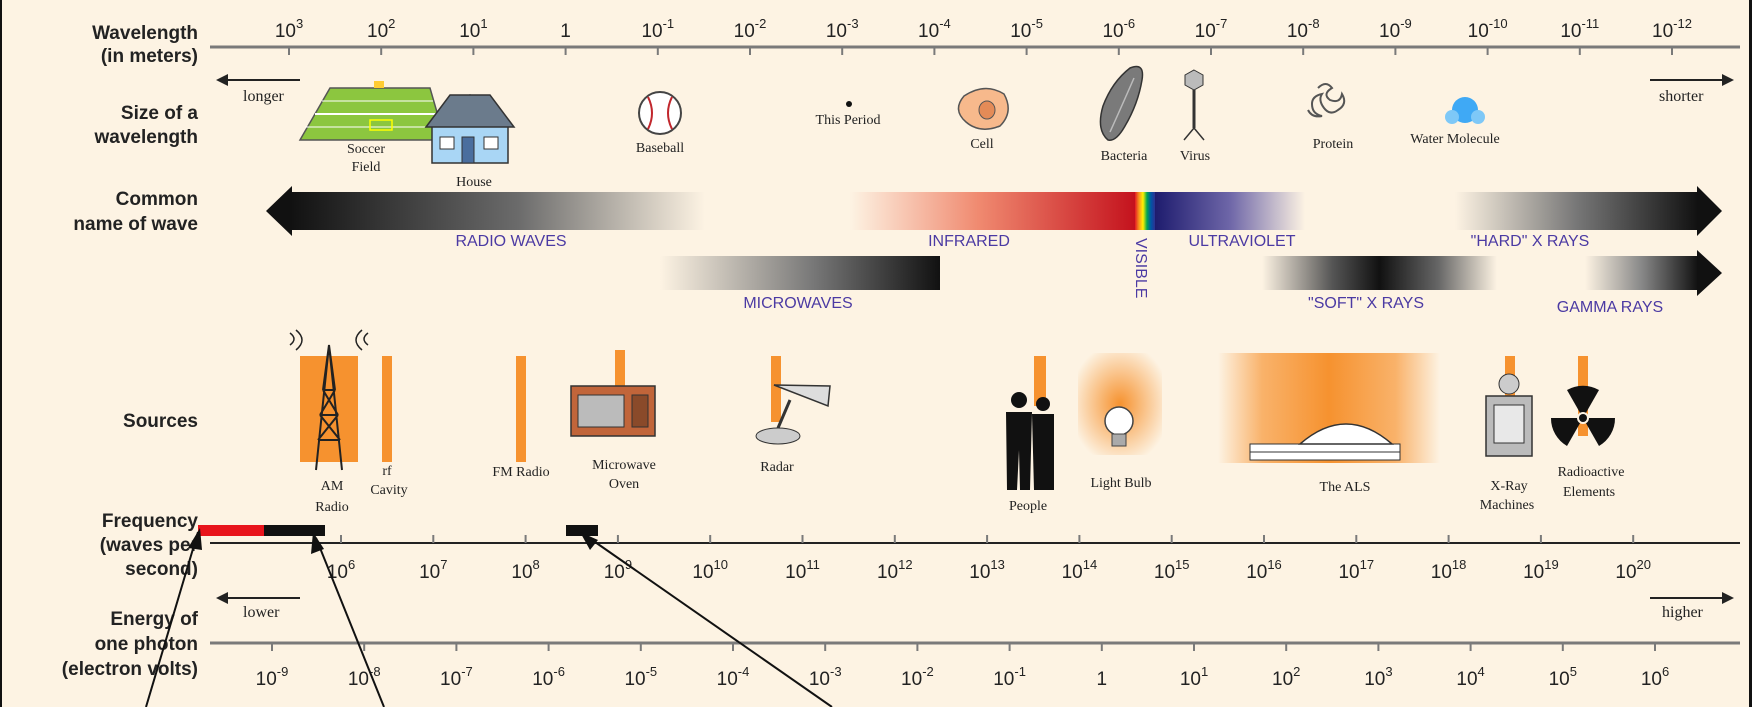 Image resolution: width=1756 pixels, height=707 pixels. What do you see at coordinates (521, 418) in the screenshot?
I see `fm-radio-source: FM Radio` at bounding box center [521, 418].